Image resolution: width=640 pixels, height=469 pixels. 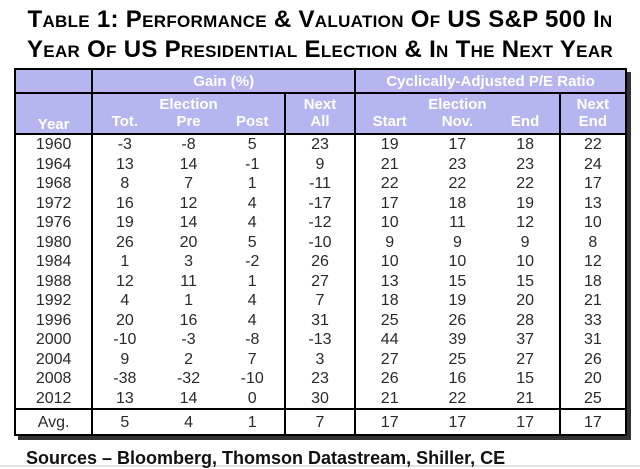 I want to click on value-cell: 7, so click(x=252, y=359).